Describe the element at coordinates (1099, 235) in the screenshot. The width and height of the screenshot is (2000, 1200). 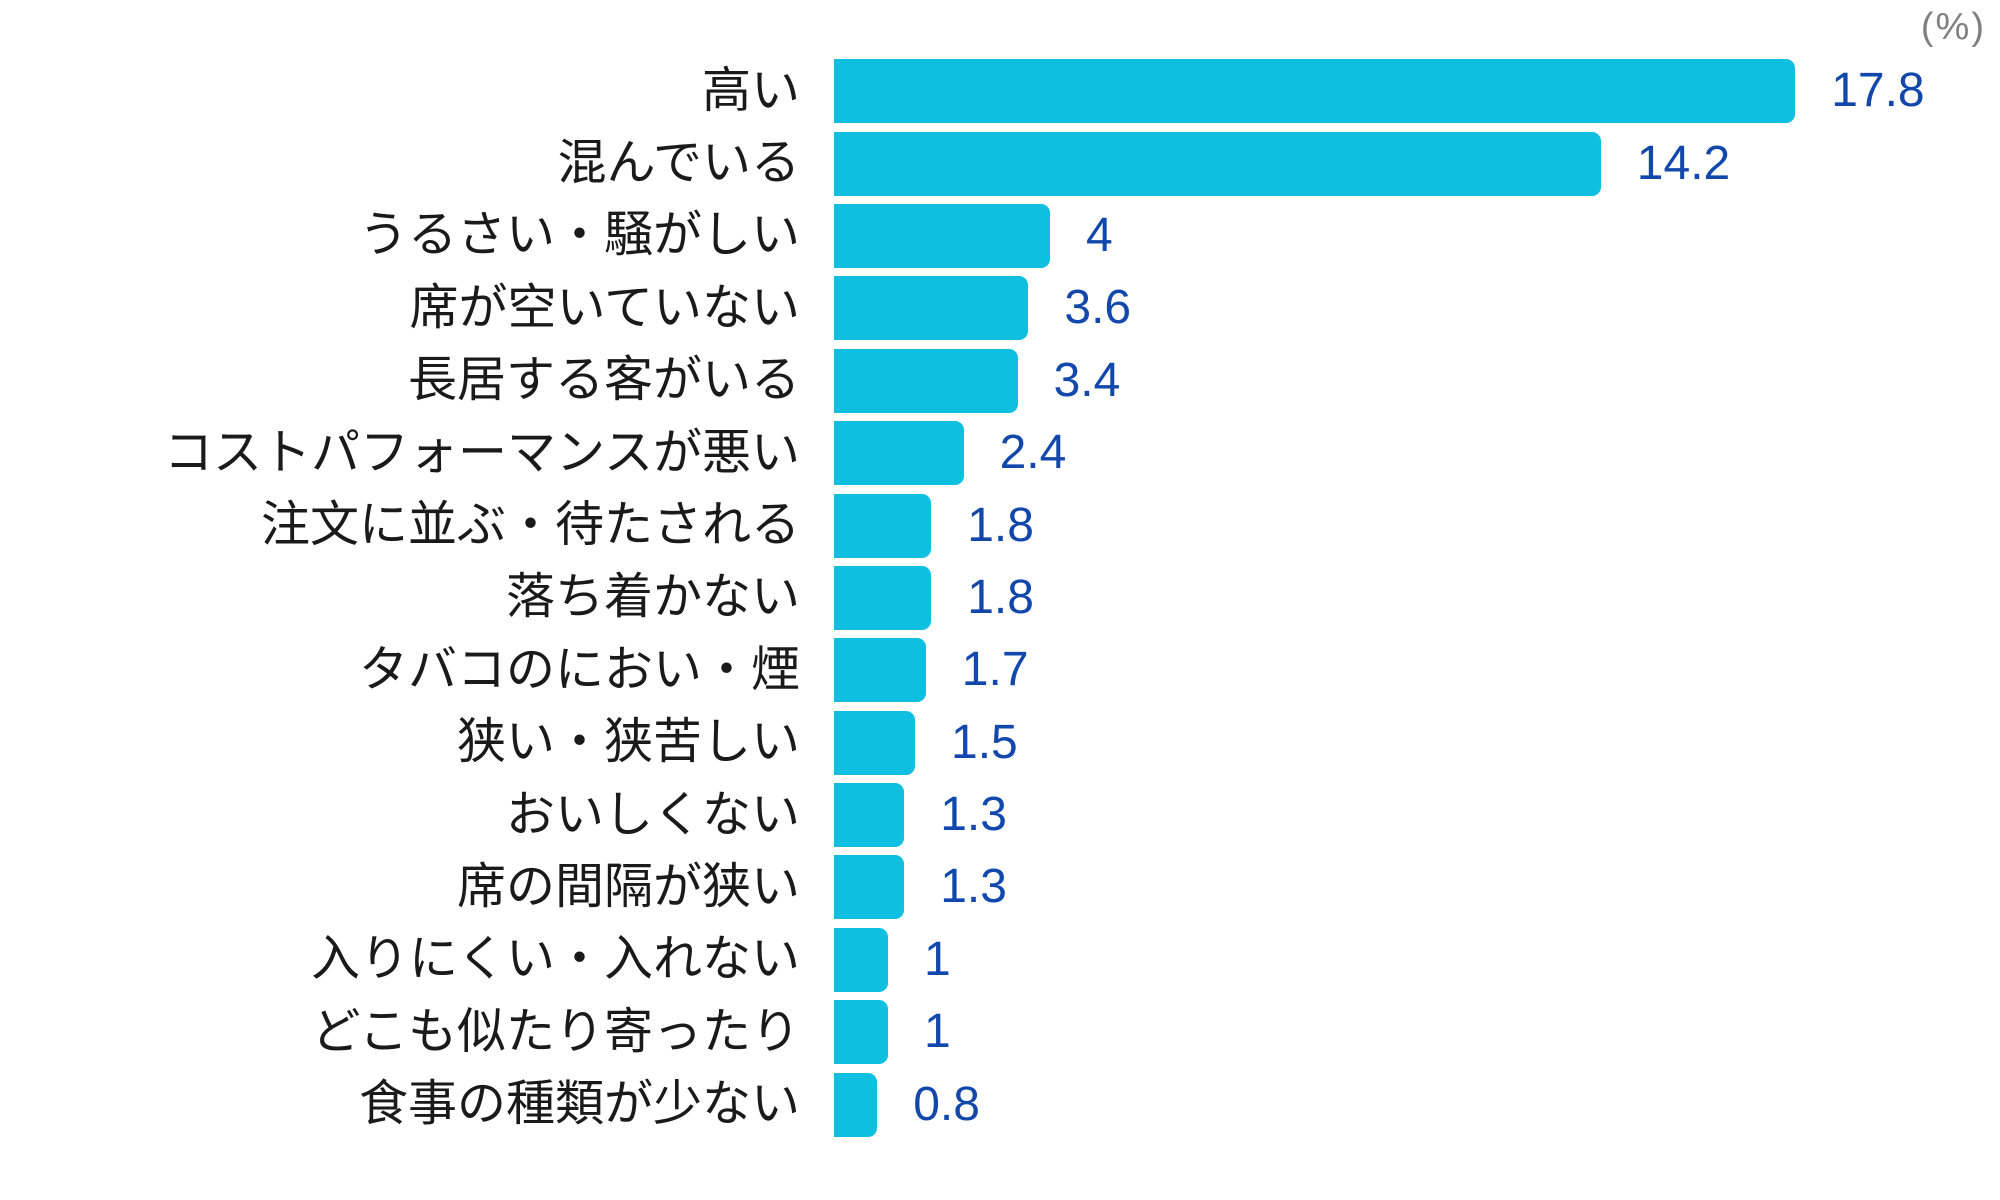
I see `value-label: 4` at that location.